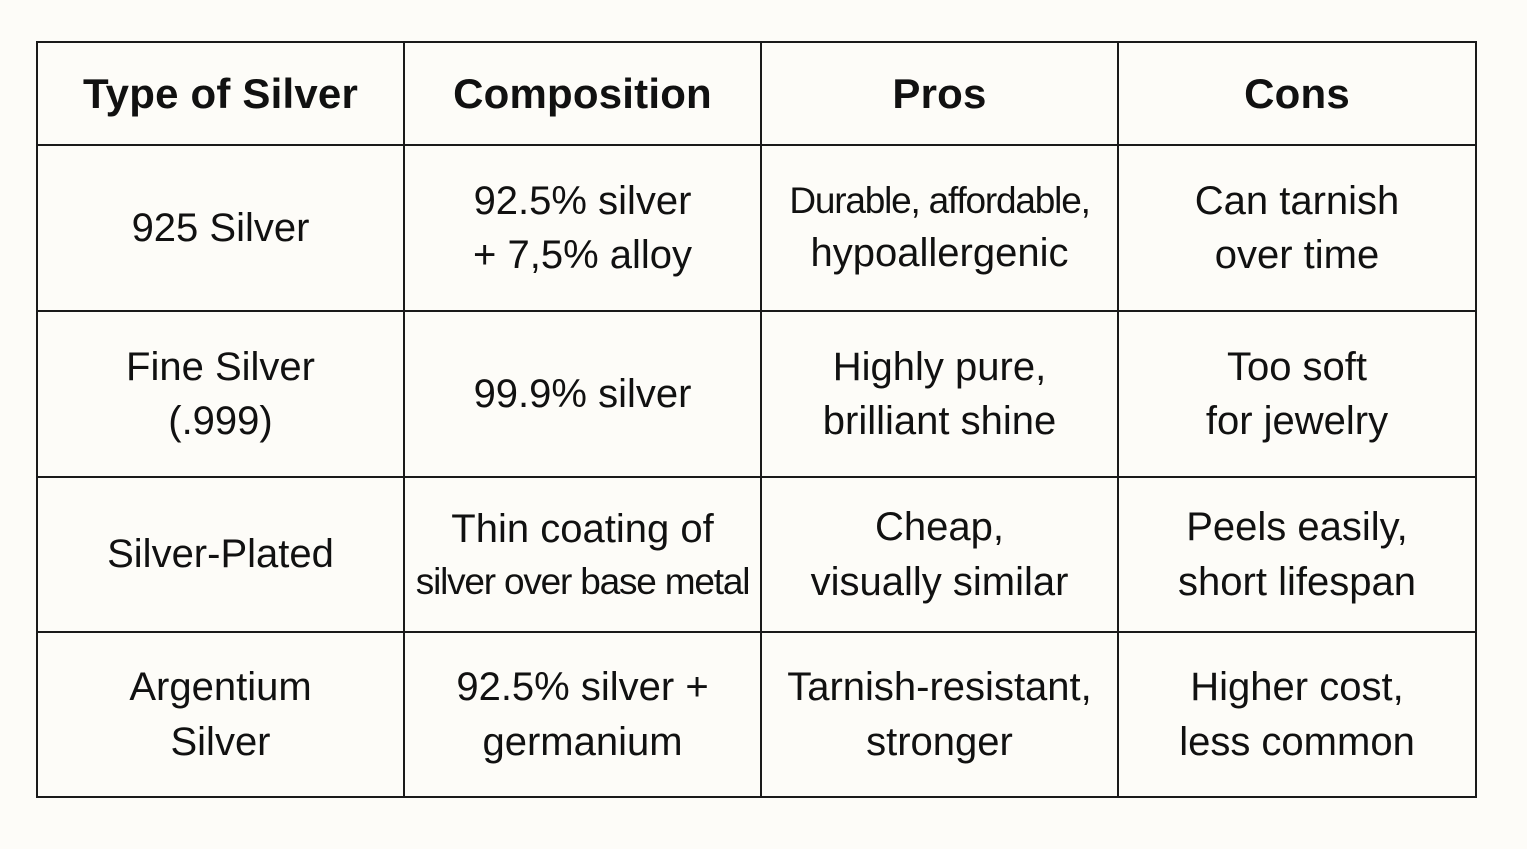 This screenshot has height=849, width=1527. What do you see at coordinates (1297, 581) in the screenshot?
I see `cell-line: short lifespan` at bounding box center [1297, 581].